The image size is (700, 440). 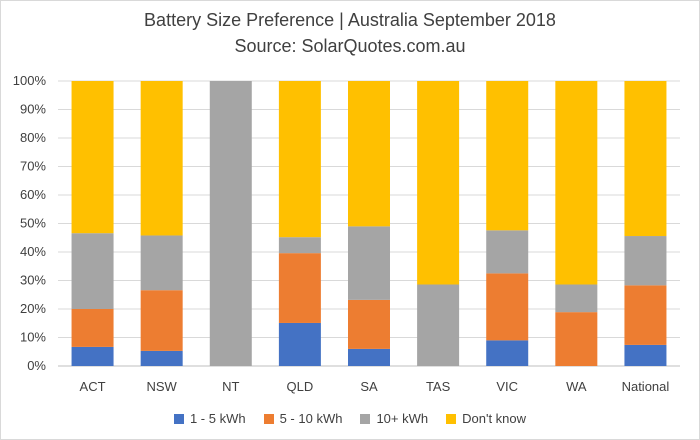 I want to click on legend-item: Don't know, so click(x=486, y=418).